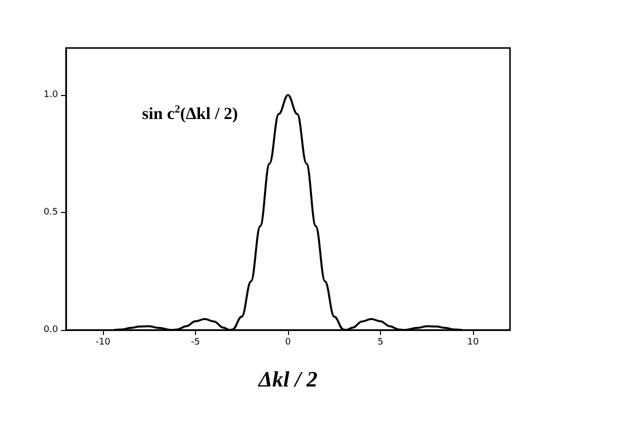 The height and width of the screenshot is (424, 620). Describe the element at coordinates (287, 379) in the screenshot. I see `x-axis-title: Δkl / 2` at that location.